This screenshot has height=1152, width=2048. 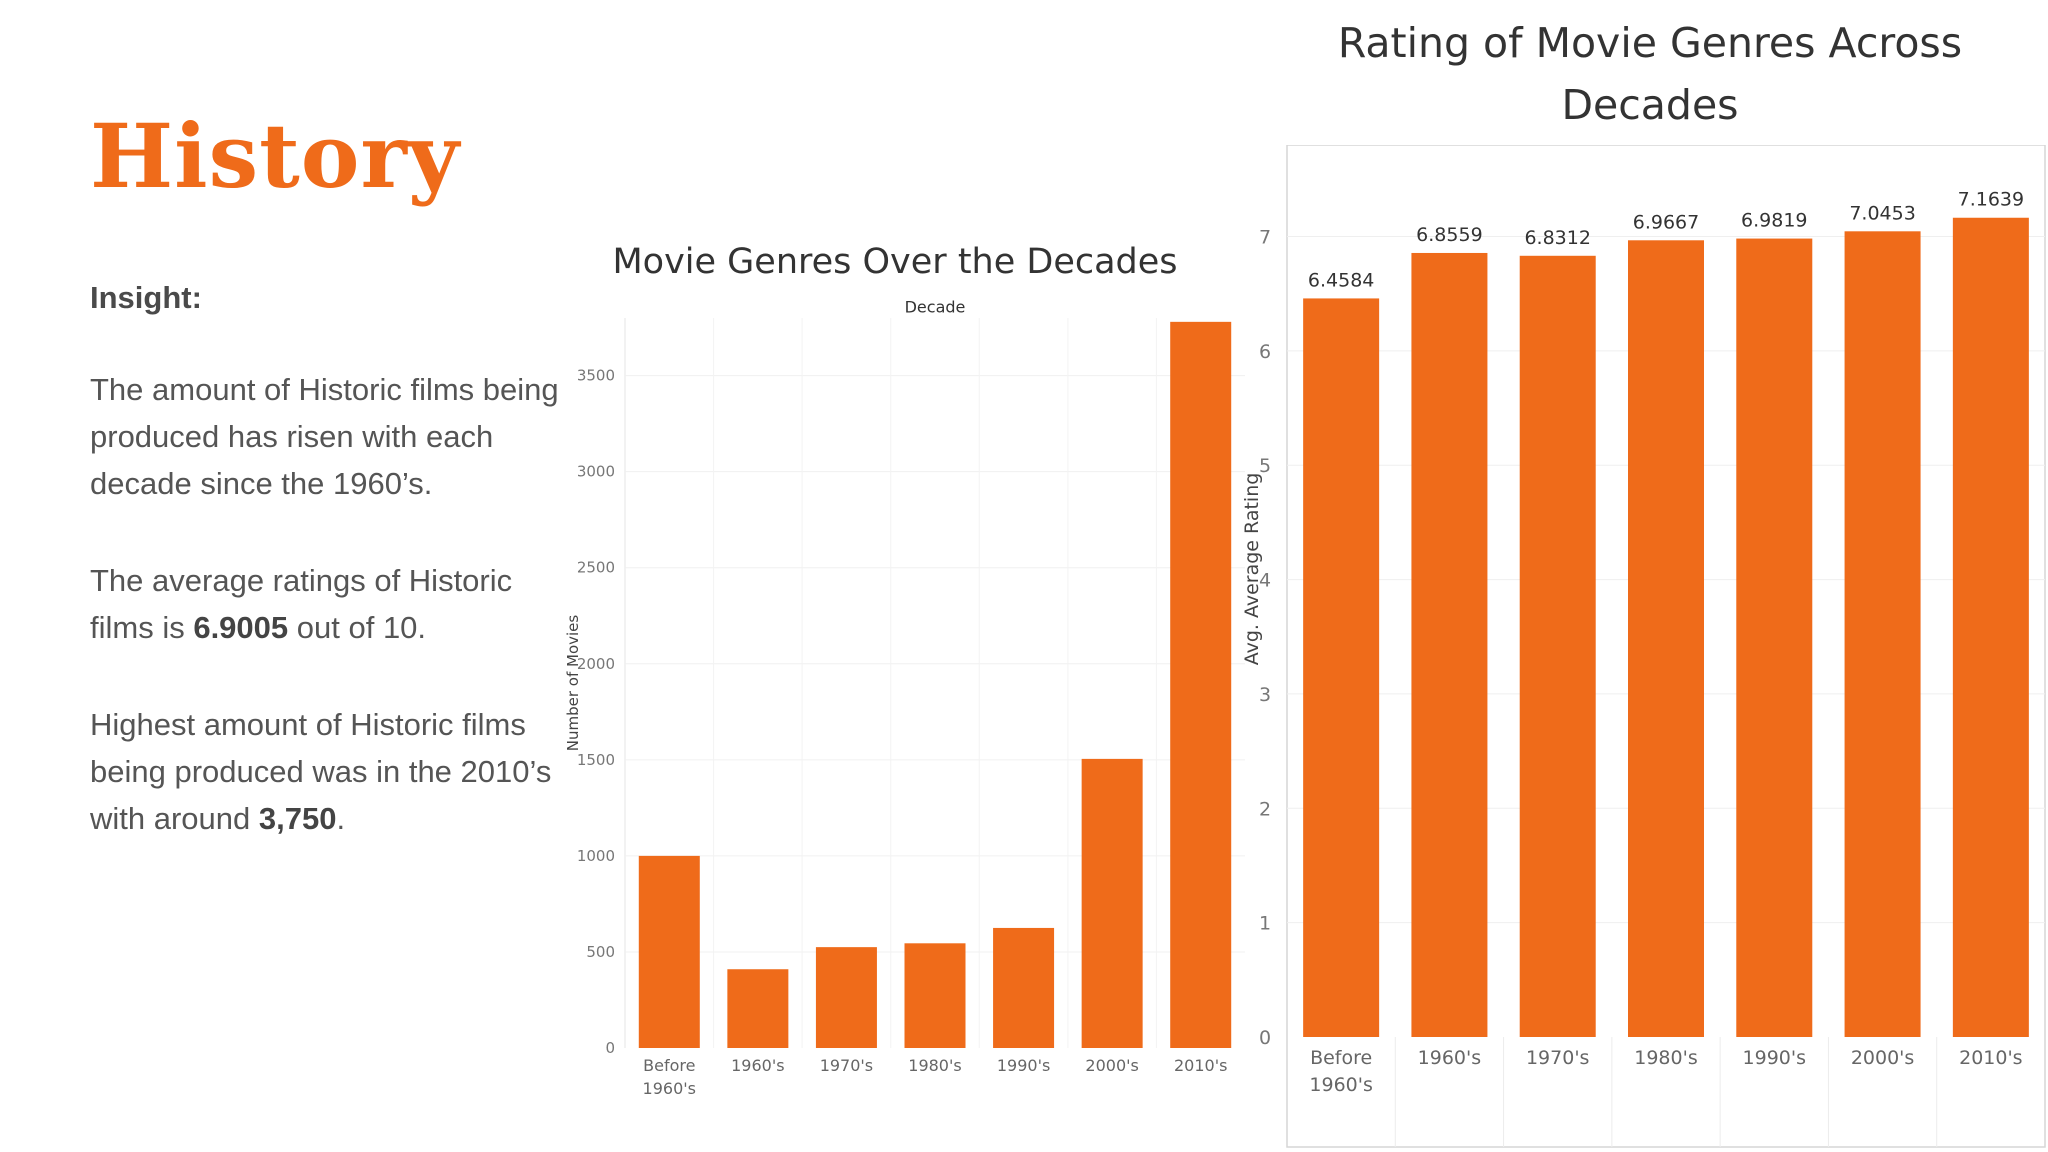 I want to click on chart2-data-label: 6.8559, so click(x=1449, y=235).